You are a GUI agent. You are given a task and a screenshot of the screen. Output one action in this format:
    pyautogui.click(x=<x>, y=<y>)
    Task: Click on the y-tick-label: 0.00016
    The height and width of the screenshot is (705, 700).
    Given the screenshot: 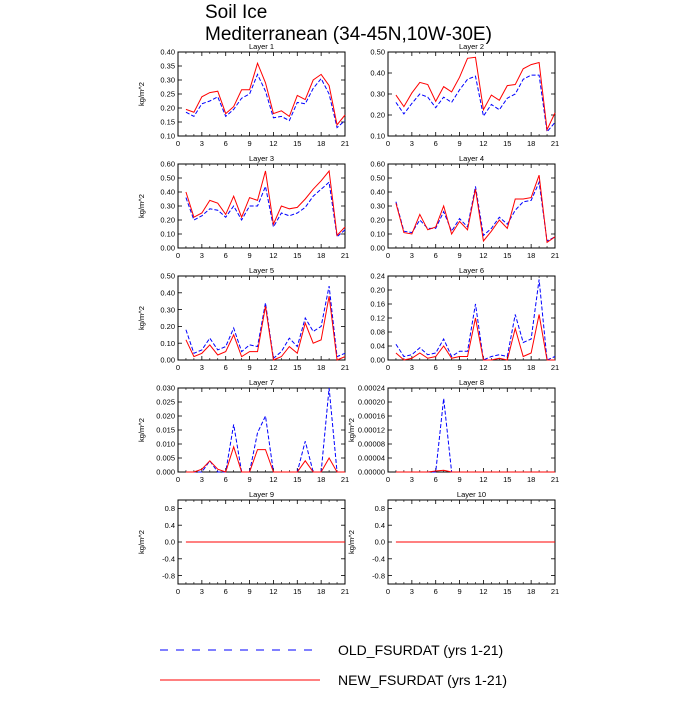 What is the action you would take?
    pyautogui.click(x=371, y=416)
    